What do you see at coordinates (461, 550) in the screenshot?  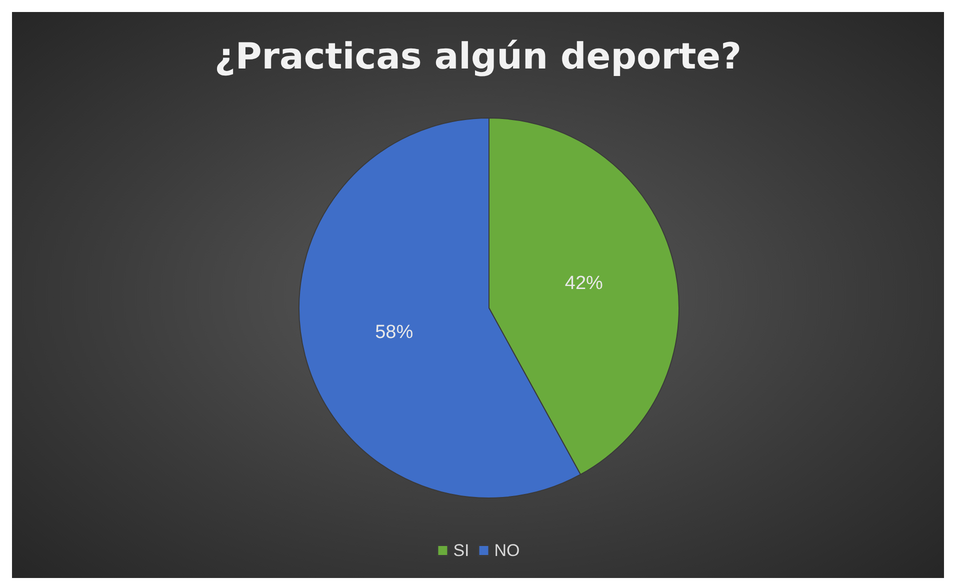 I see `legend-label: SI` at bounding box center [461, 550].